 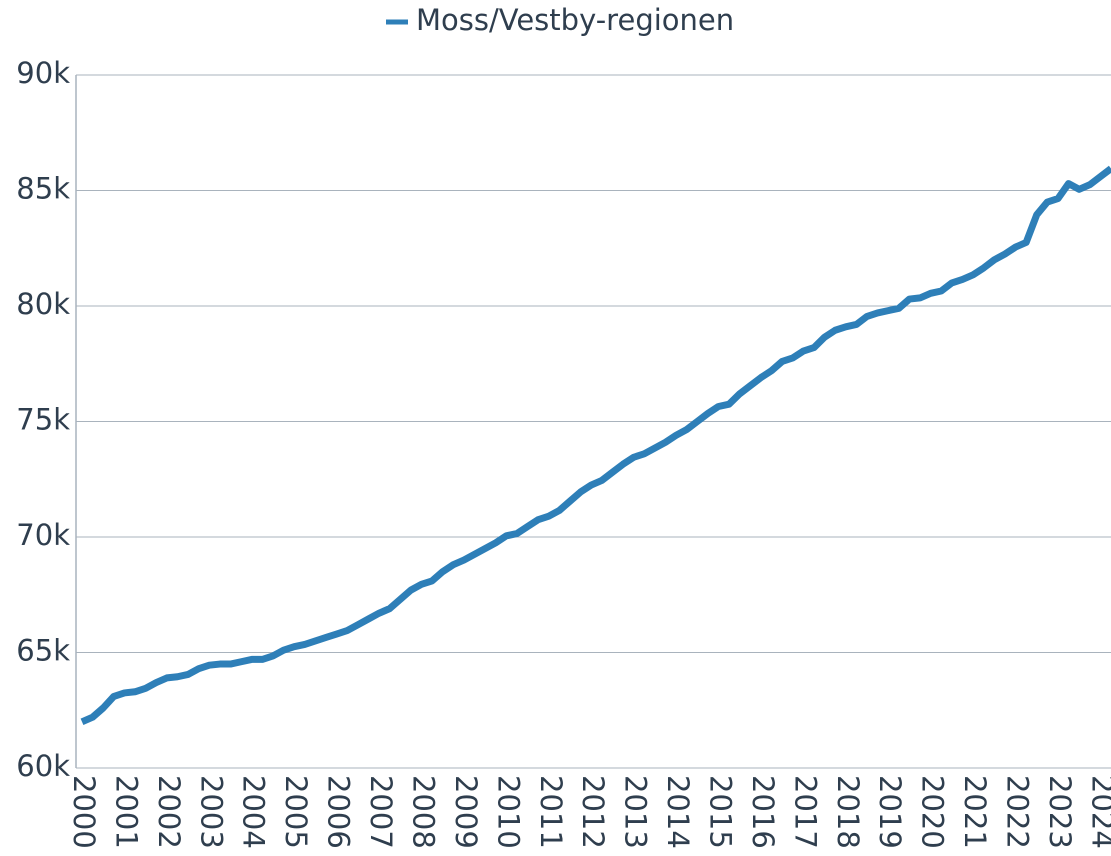 What do you see at coordinates (43, 420) in the screenshot?
I see `y-tick-label: 75k` at bounding box center [43, 420].